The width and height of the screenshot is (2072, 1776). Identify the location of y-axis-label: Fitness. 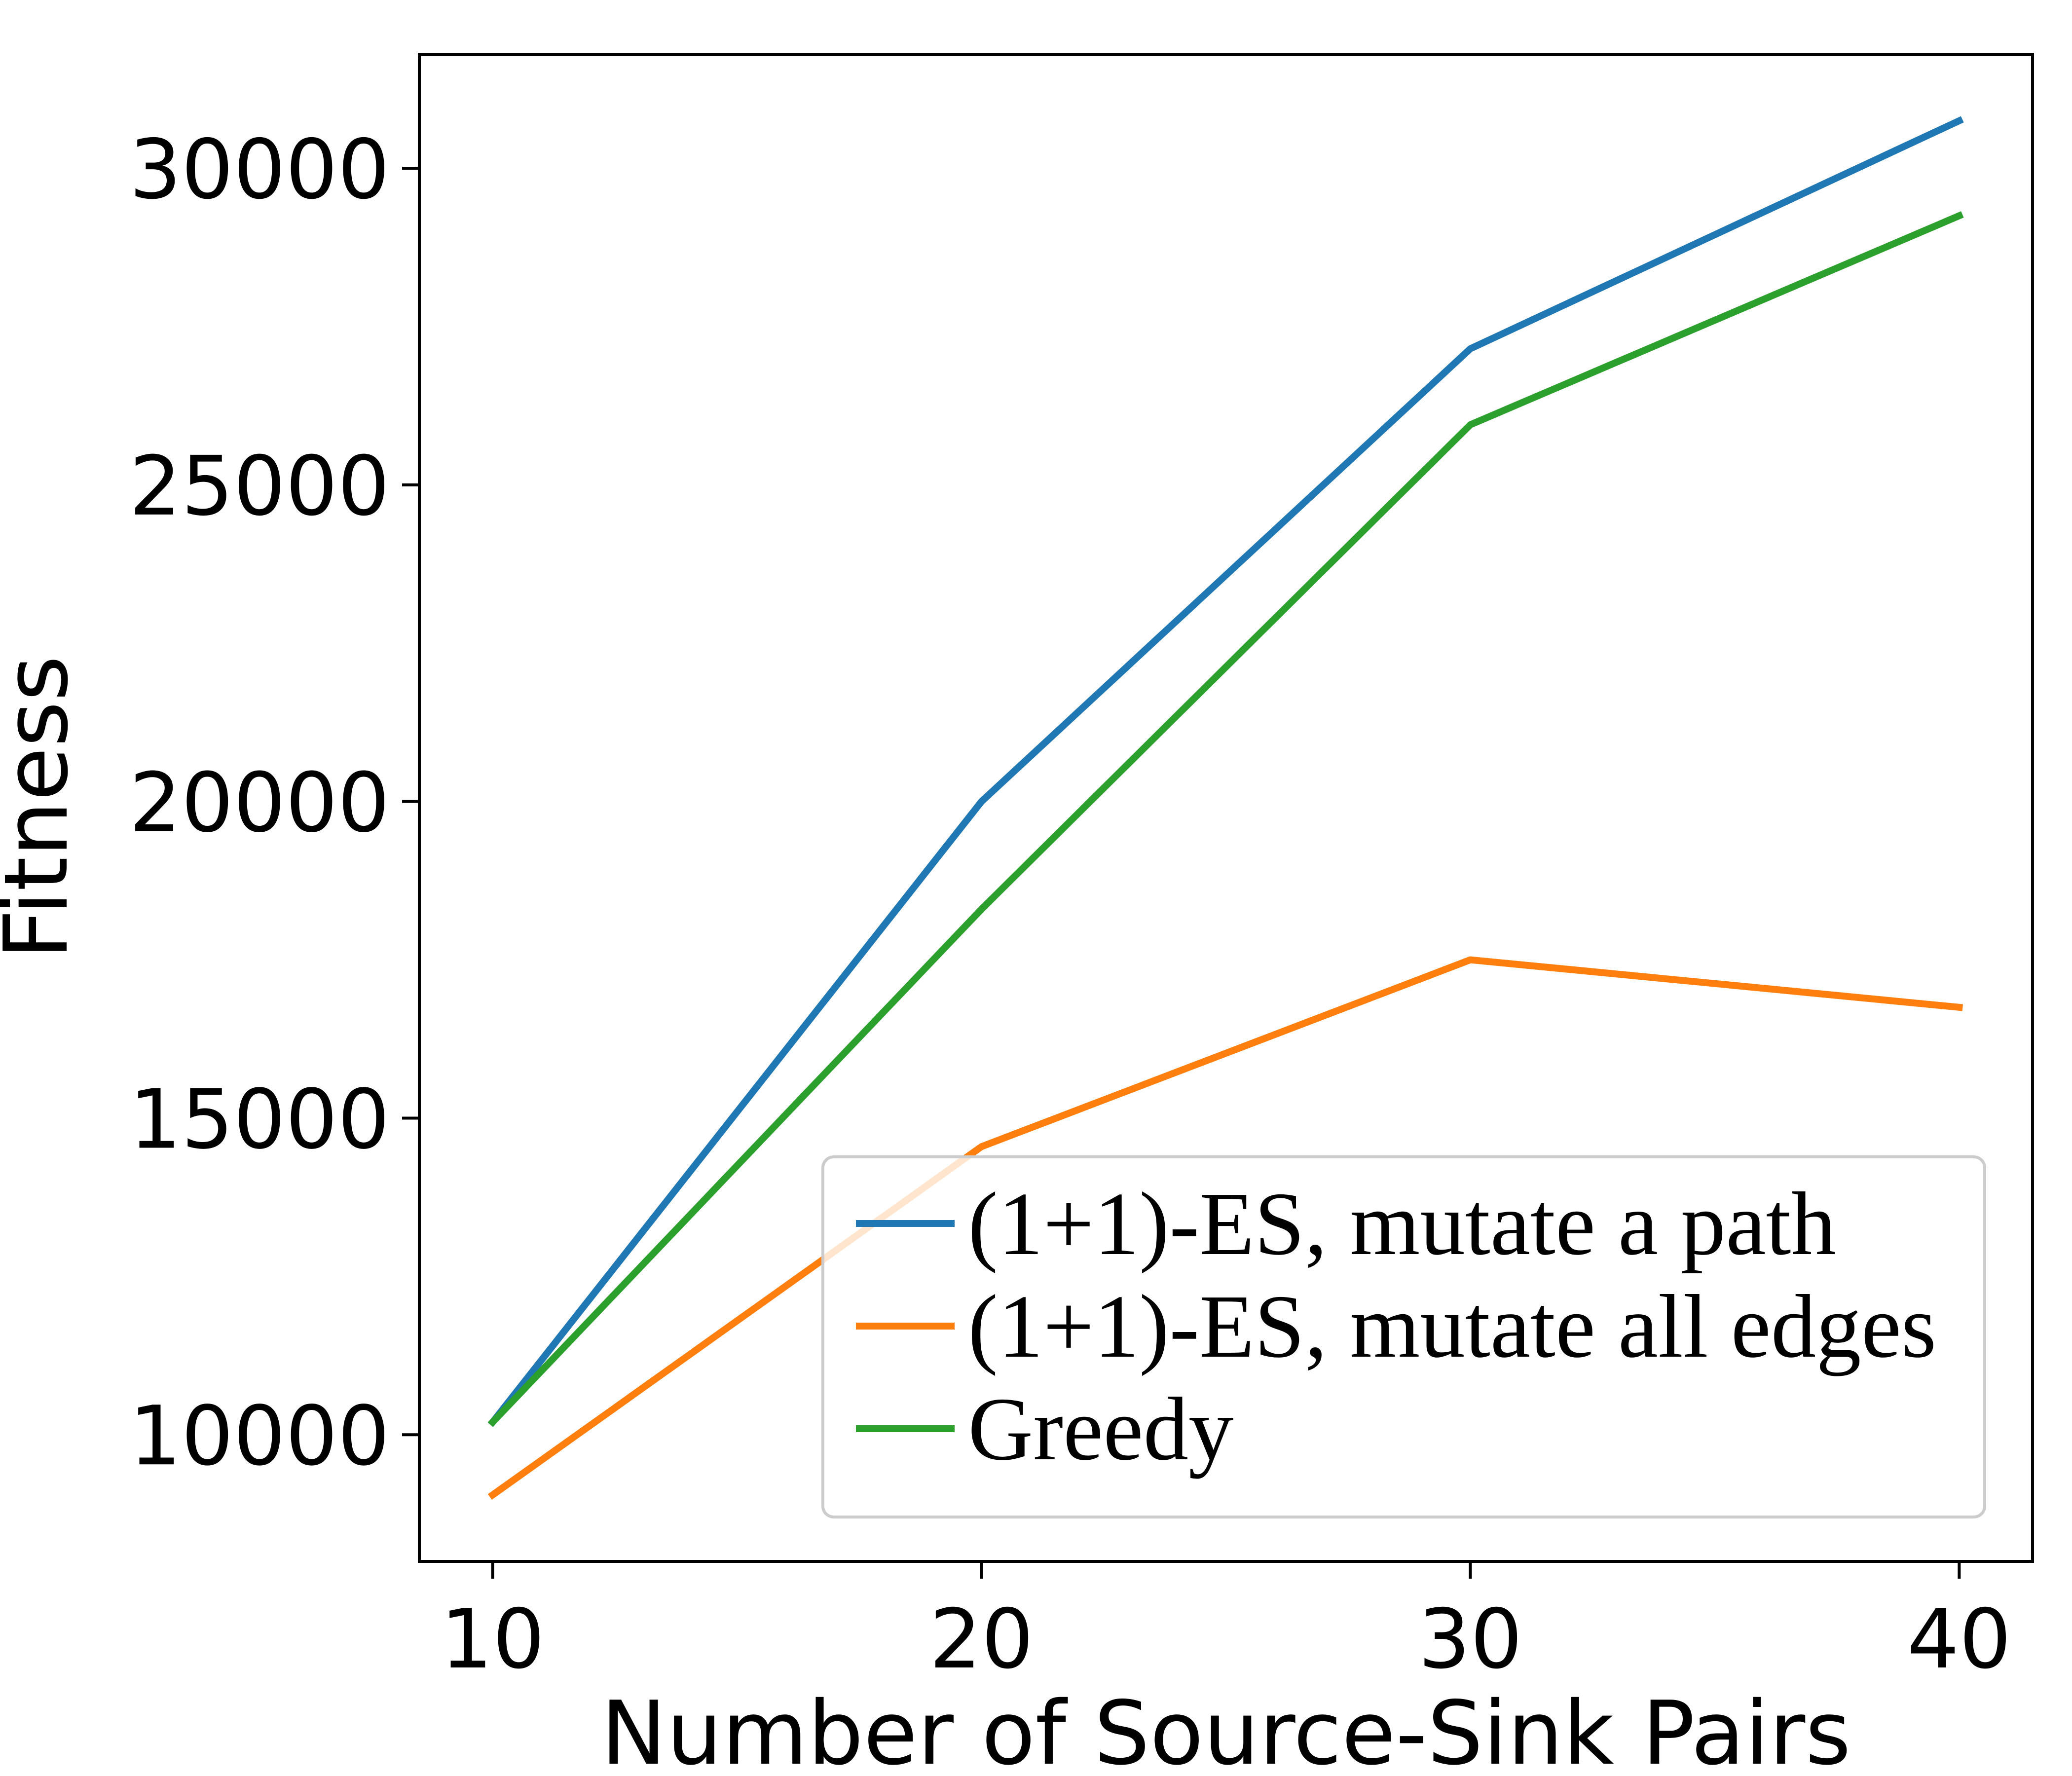
(43, 808).